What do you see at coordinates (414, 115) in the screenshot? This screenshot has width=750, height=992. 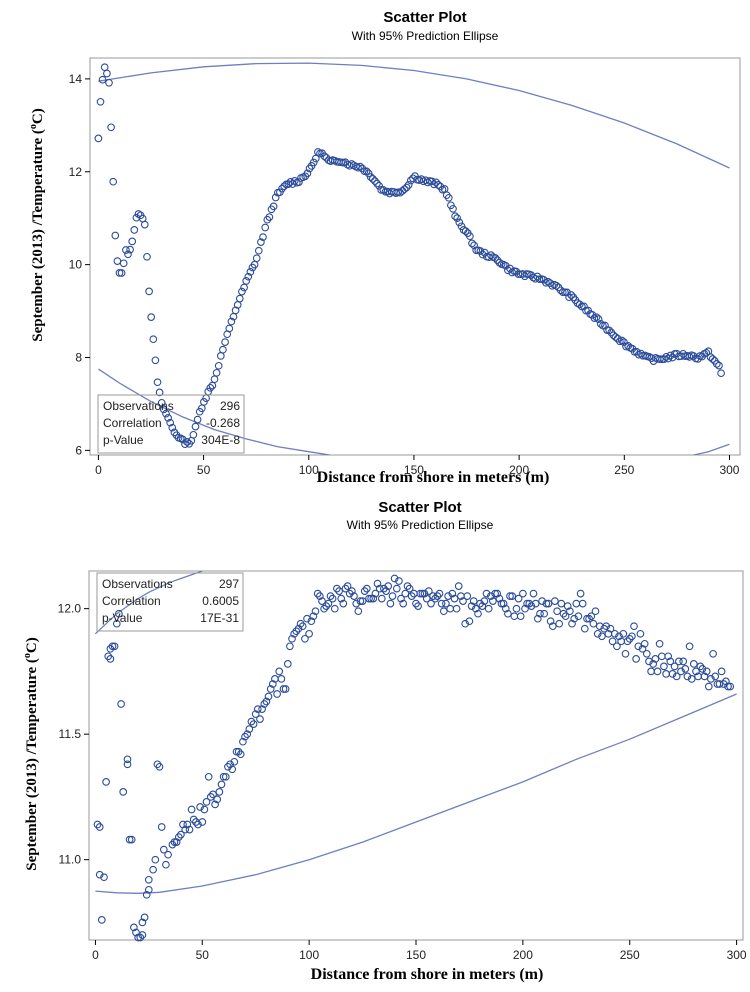 I see `prediction-ellipse-arc` at bounding box center [414, 115].